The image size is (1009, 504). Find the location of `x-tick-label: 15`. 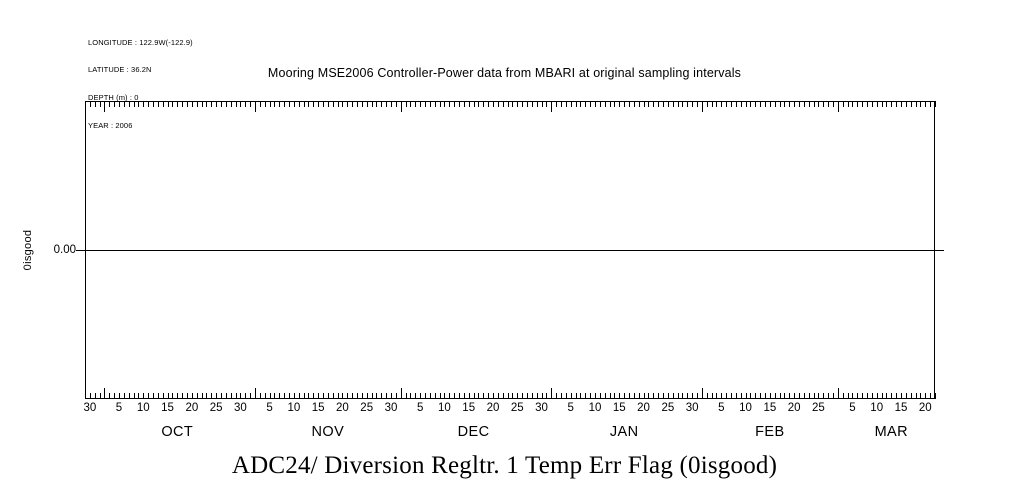

x-tick-label: 15 is located at coordinates (167, 408).